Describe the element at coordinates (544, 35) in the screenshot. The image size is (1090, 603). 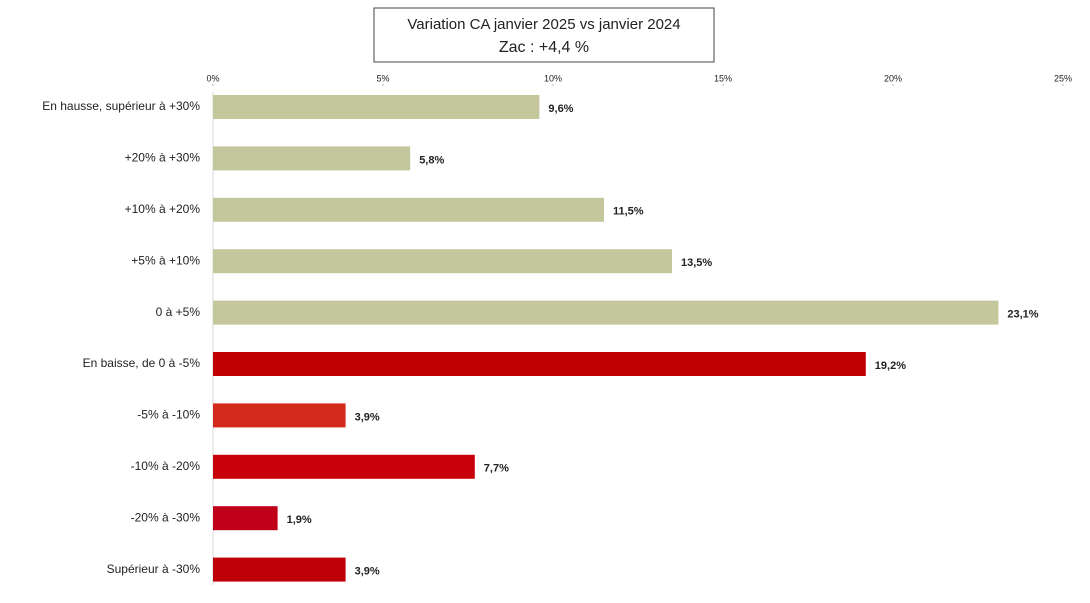
I see `title-box` at that location.